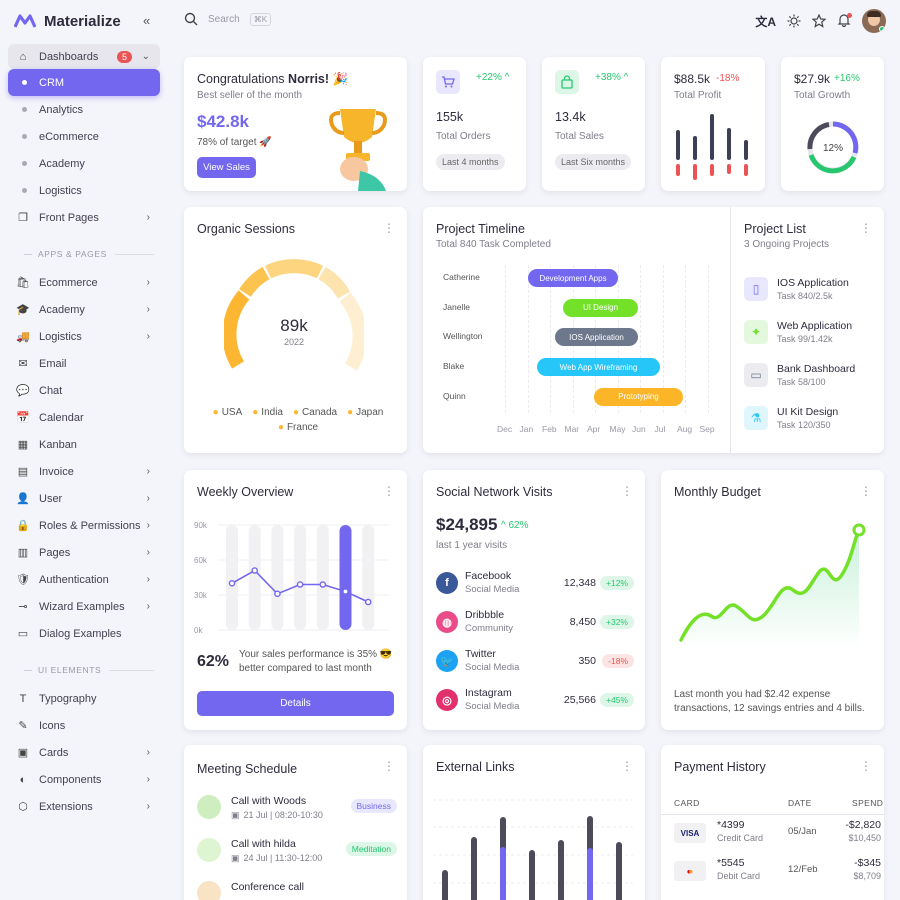 The height and width of the screenshot is (900, 900). I want to click on social-item: ◎ Instagram Social Media 25,566 +45%, so click(535, 706).